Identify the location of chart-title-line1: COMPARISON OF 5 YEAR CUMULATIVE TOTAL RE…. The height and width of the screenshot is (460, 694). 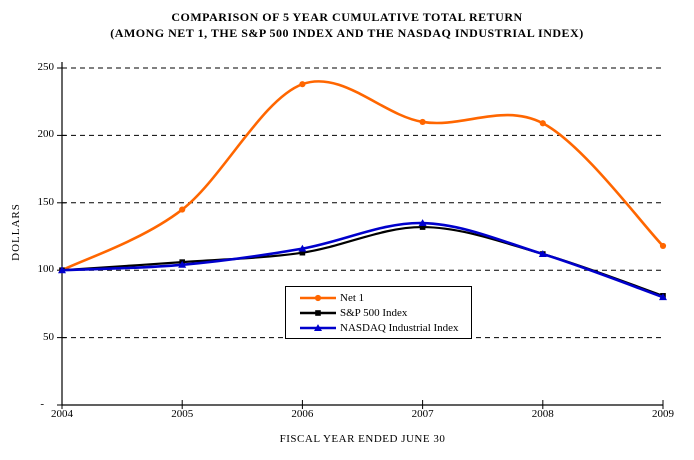
(347, 17).